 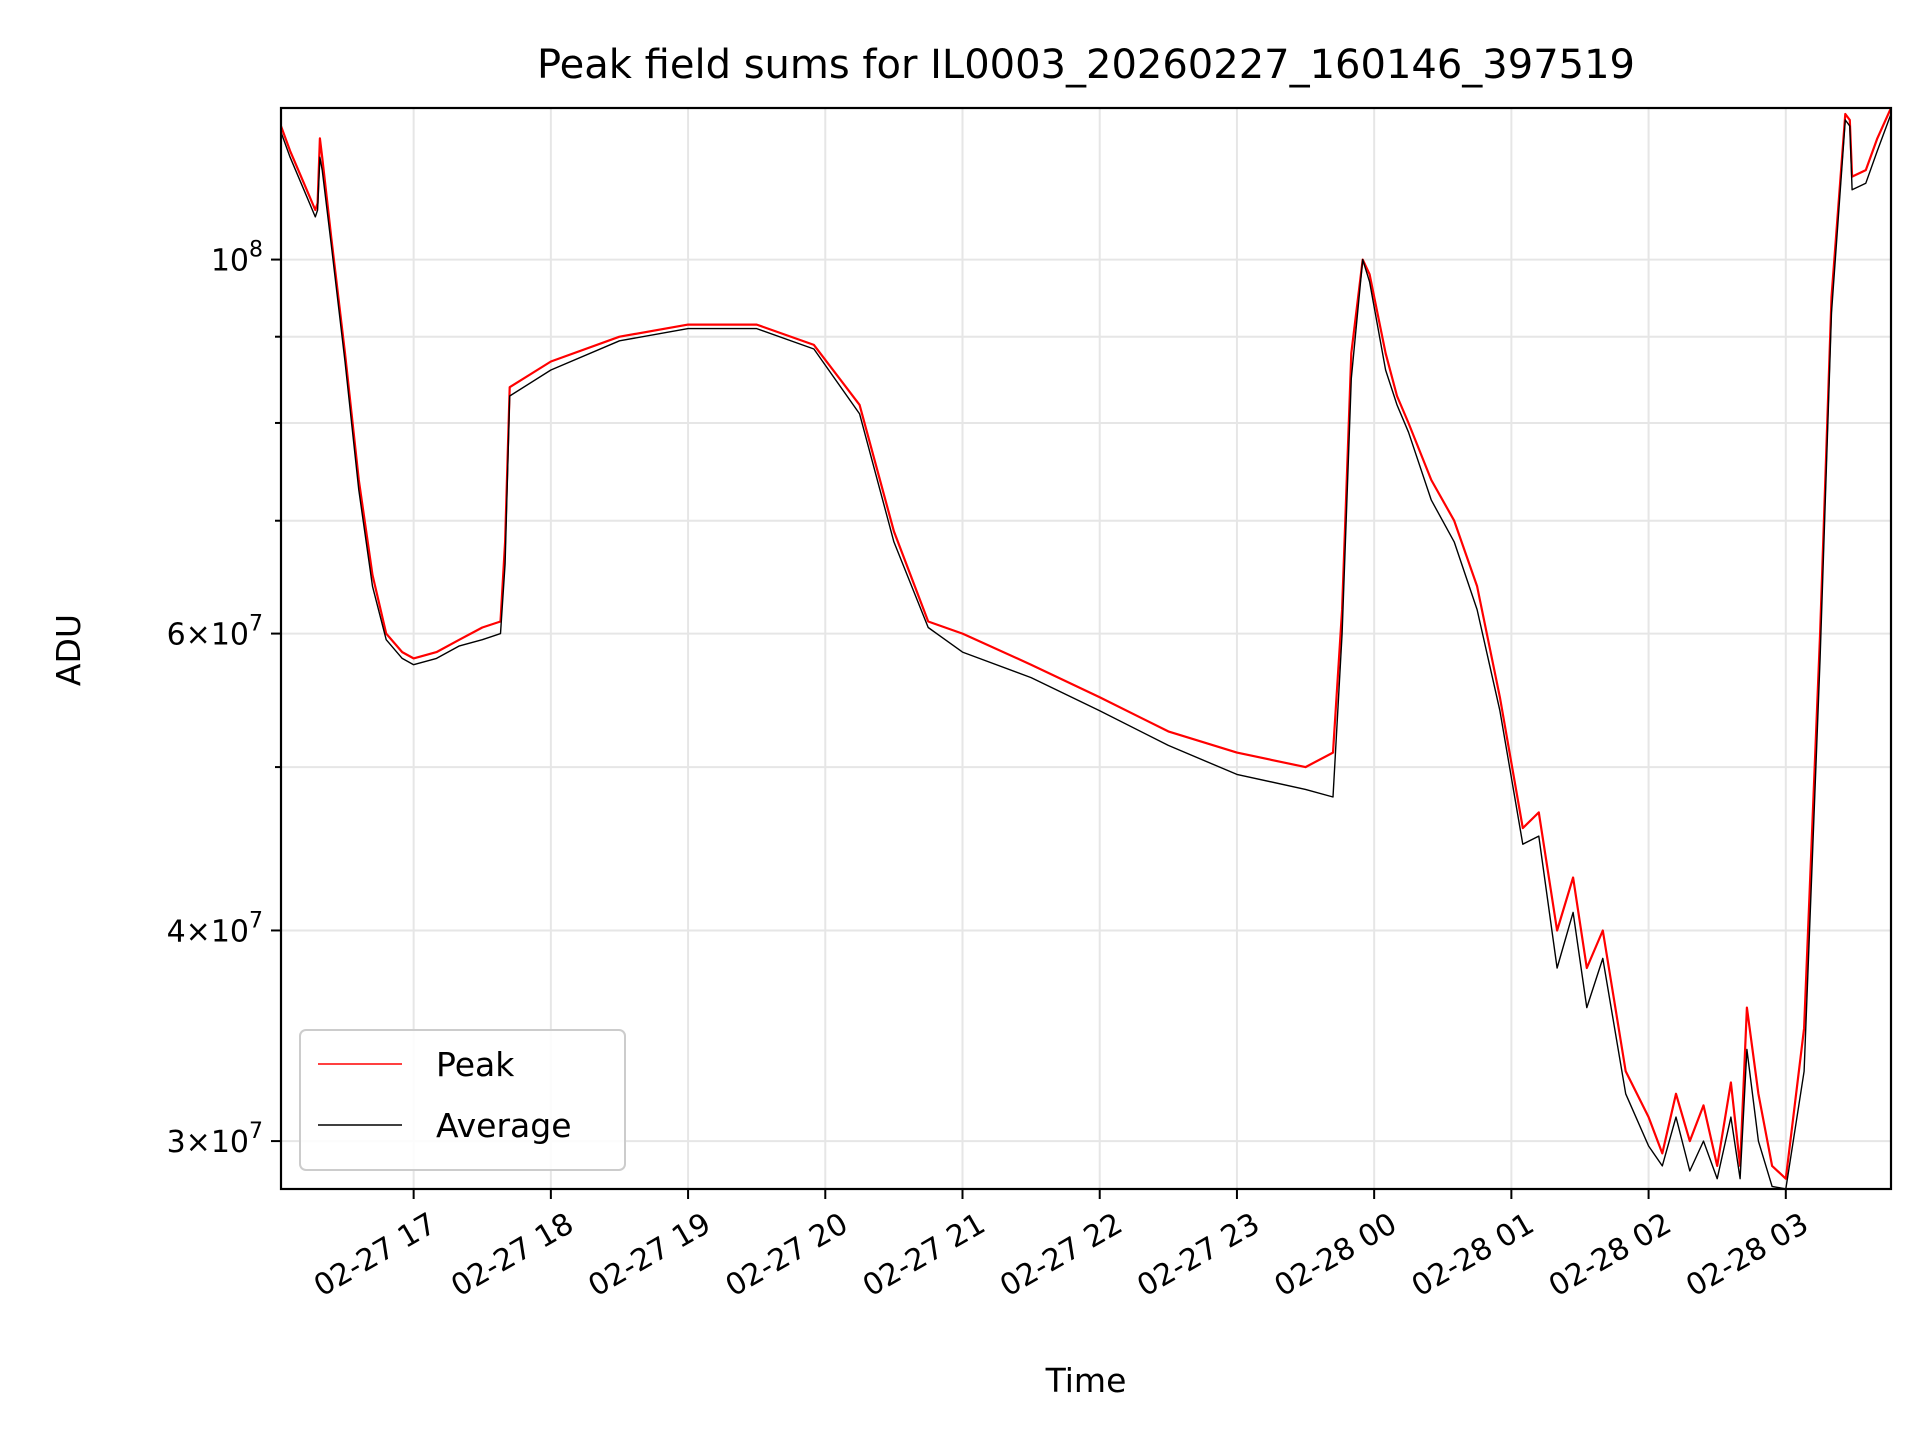 What do you see at coordinates (1747, 1255) in the screenshot?
I see `x-tick-label: 02-28 03` at bounding box center [1747, 1255].